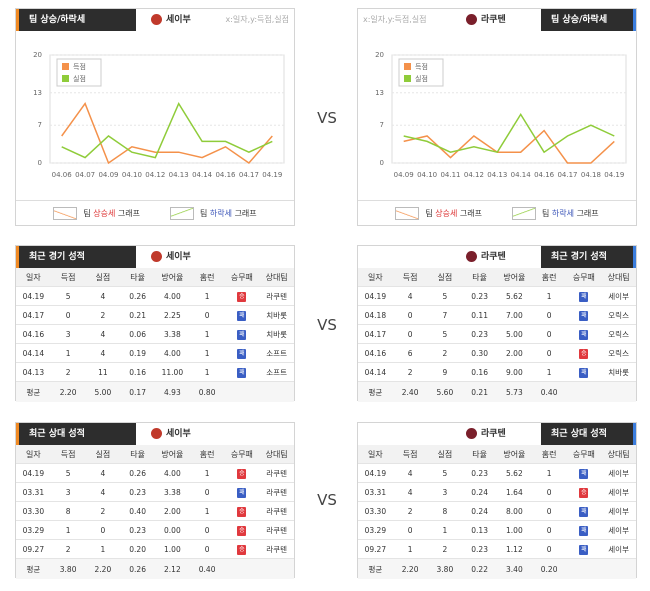 The width and height of the screenshot is (650, 591). Describe the element at coordinates (257, 19) in the screenshot. I see `axis-note: x:일자,y:득점,실점` at that location.